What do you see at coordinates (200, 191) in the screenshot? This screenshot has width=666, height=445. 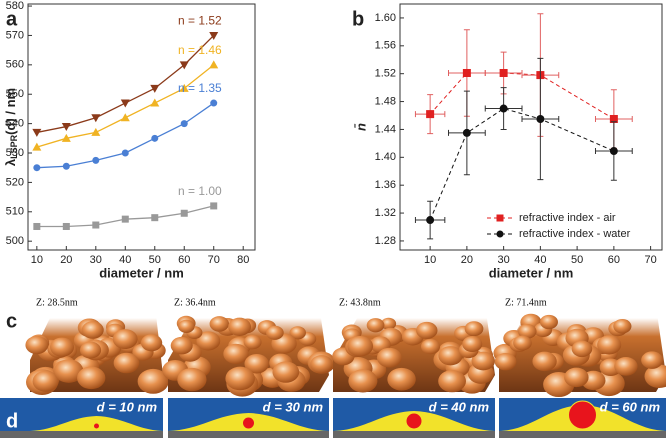 I see `series-label: n = 1.00` at bounding box center [200, 191].